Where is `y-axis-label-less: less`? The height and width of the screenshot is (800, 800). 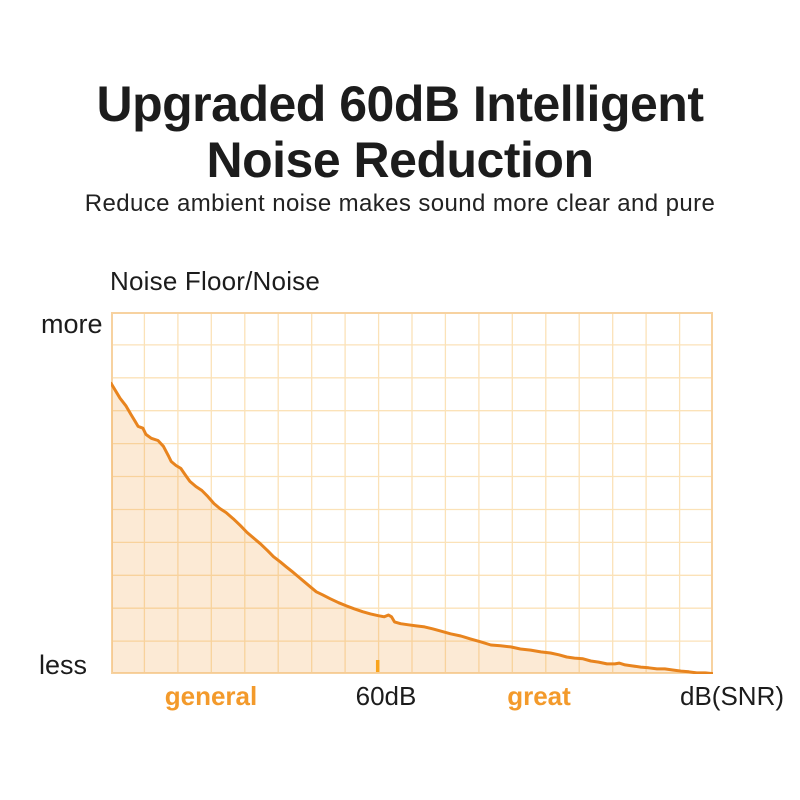 y-axis-label-less: less is located at coordinates (63, 665).